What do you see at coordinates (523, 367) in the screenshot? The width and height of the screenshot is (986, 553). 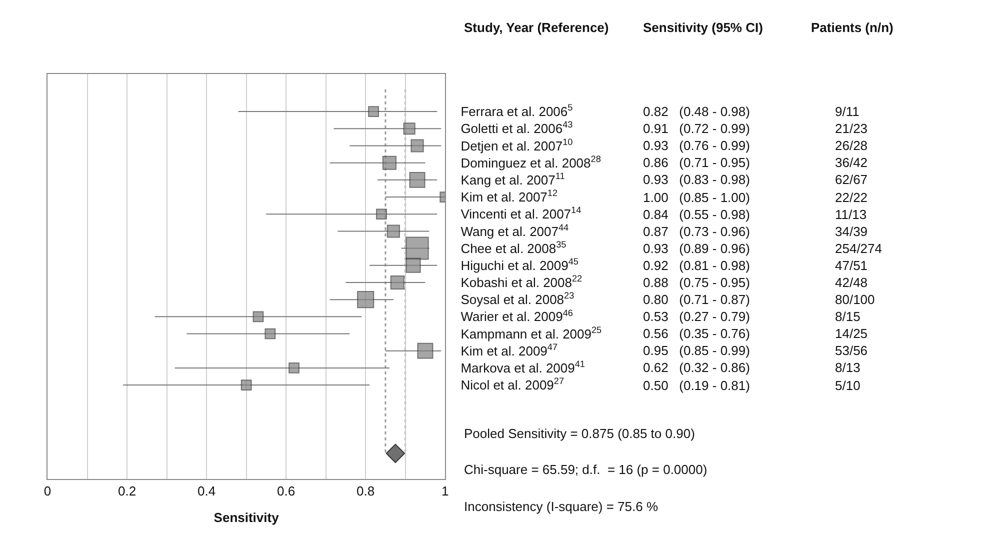 I see `y-tick-label: Markova et al. 2009$^{41}$` at bounding box center [523, 367].